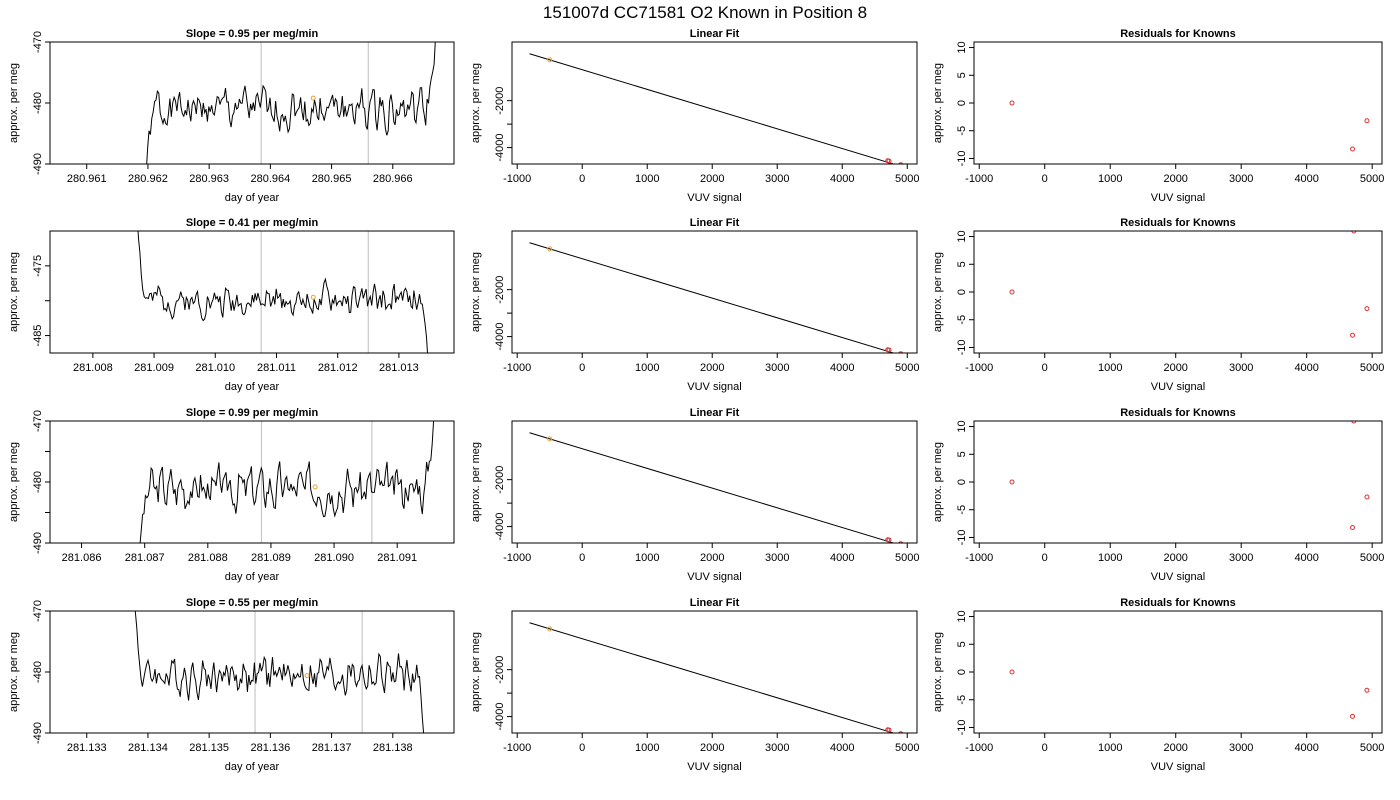 Image resolution: width=1400 pixels, height=800 pixels. I want to click on fit-line, so click(712, 297).